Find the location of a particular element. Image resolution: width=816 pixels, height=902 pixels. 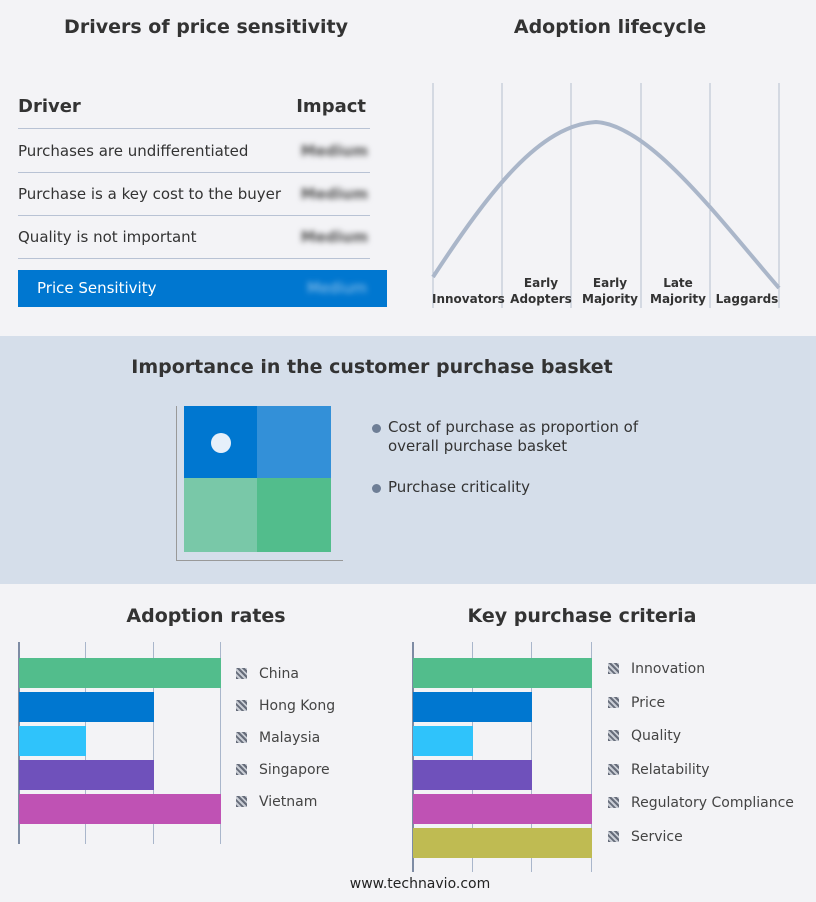

bar-singapore is located at coordinates (86, 775).